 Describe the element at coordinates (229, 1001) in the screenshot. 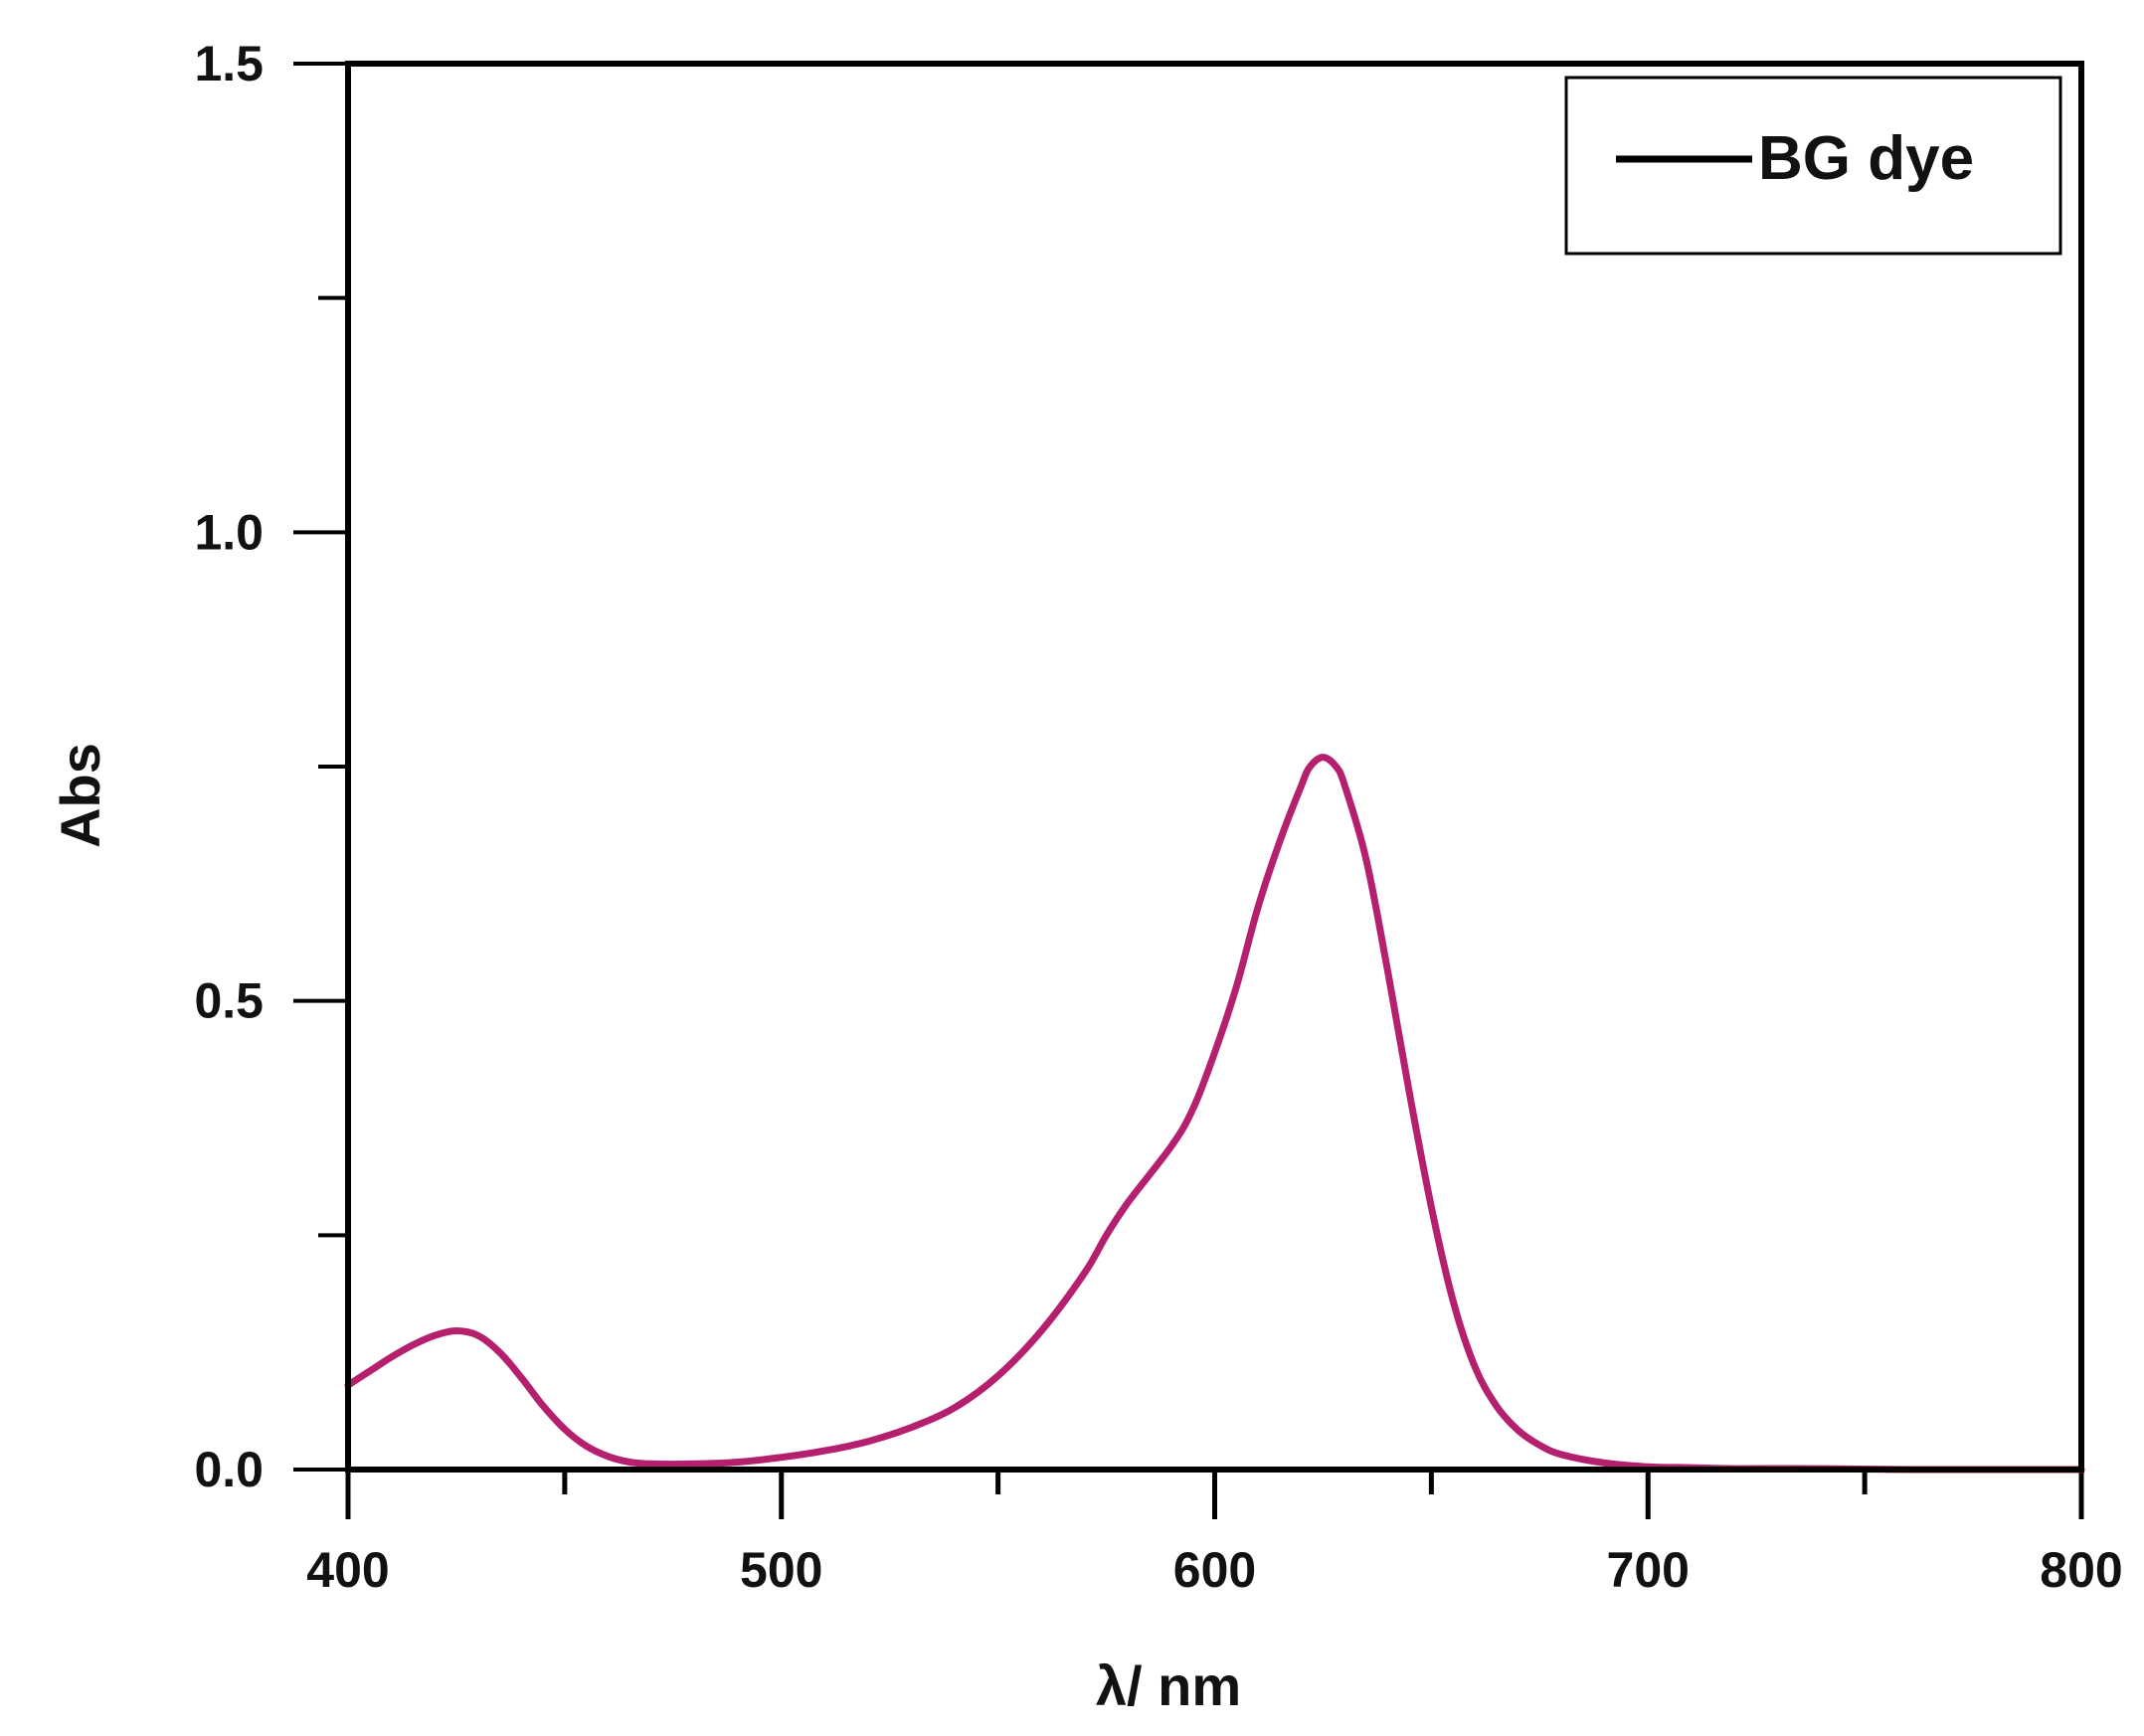

I see `y-tick-label: 0.5` at that location.